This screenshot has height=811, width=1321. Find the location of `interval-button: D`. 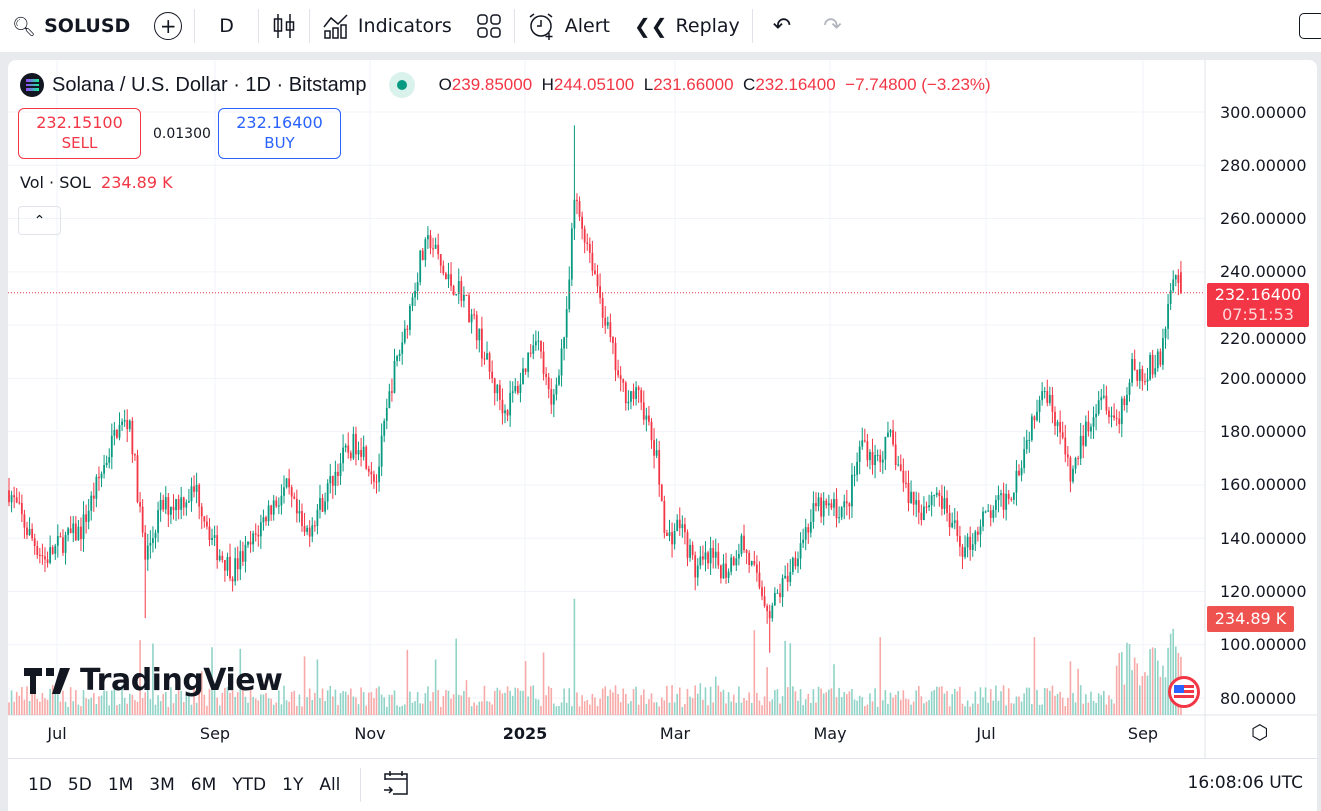

interval-button: D is located at coordinates (226, 26).